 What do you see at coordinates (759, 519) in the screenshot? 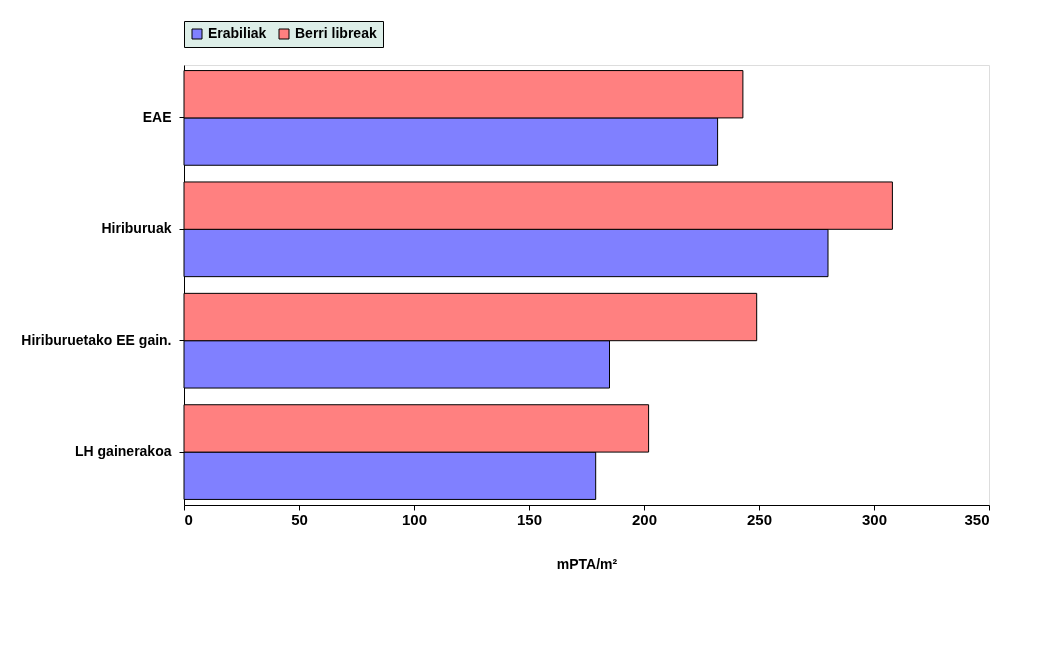
I see `x-tick-label: 250` at bounding box center [759, 519].